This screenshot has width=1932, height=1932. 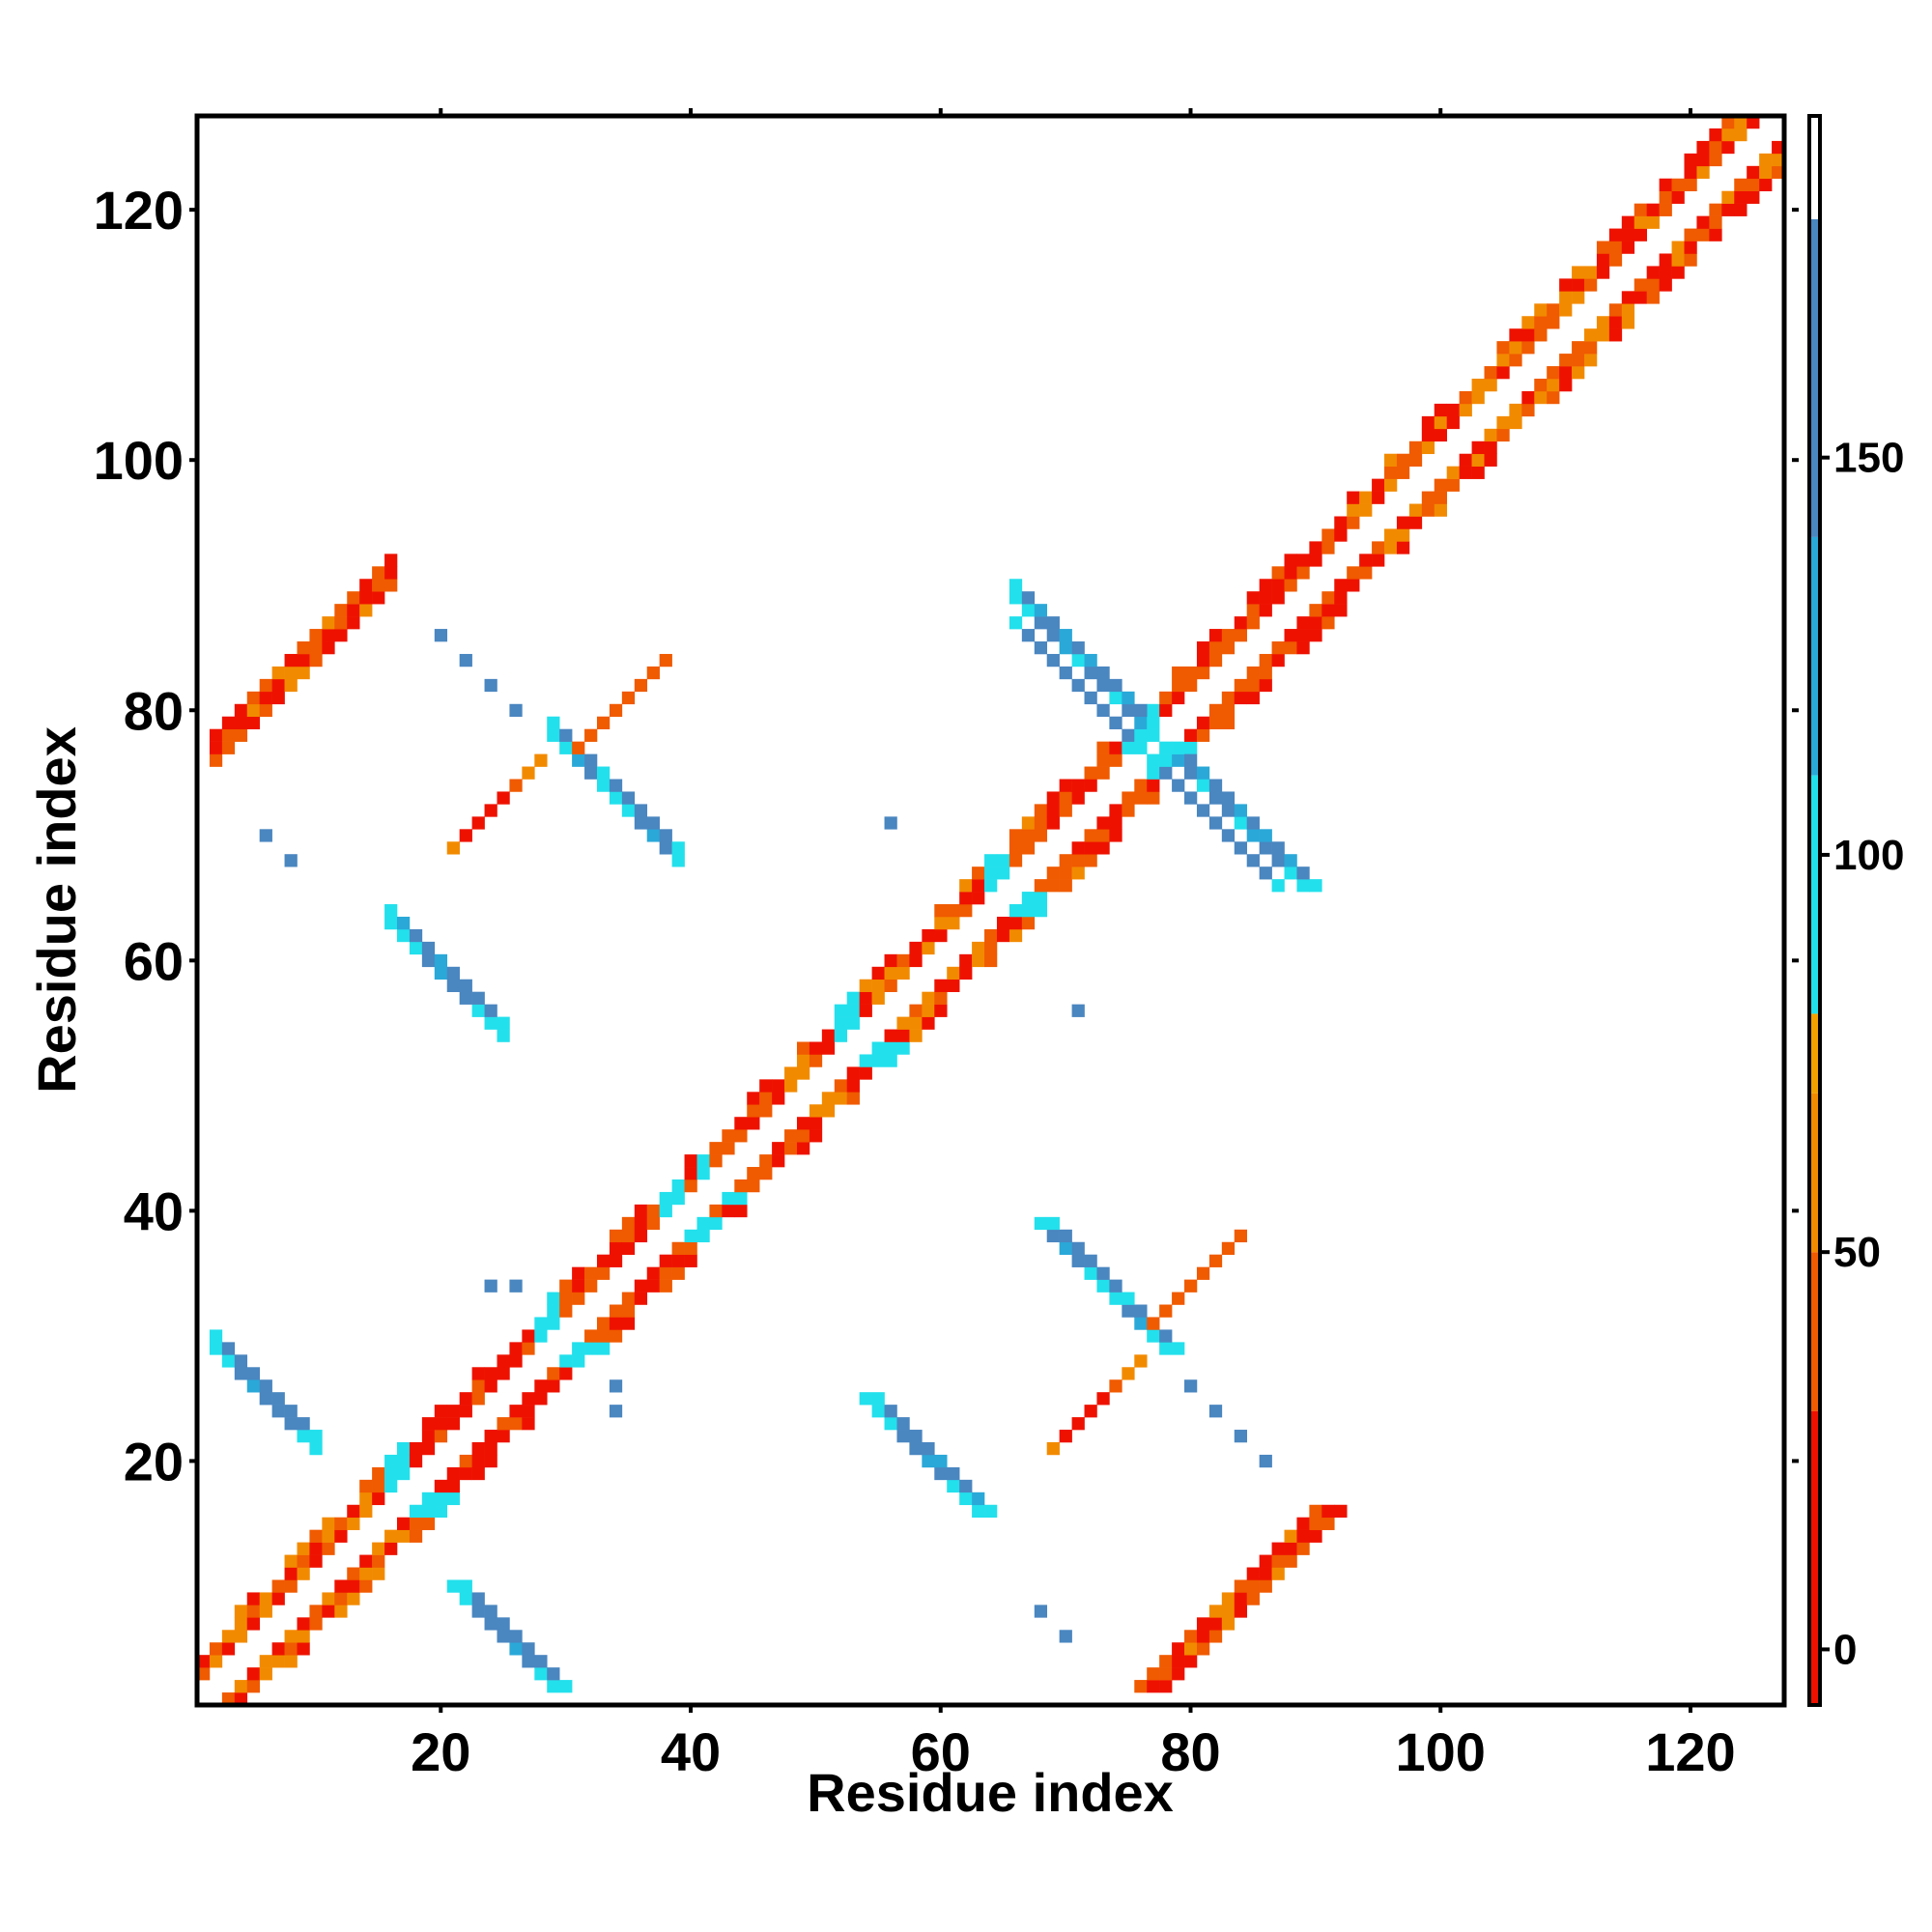 I want to click on x-tick-label: 120, so click(x=1690, y=1751).